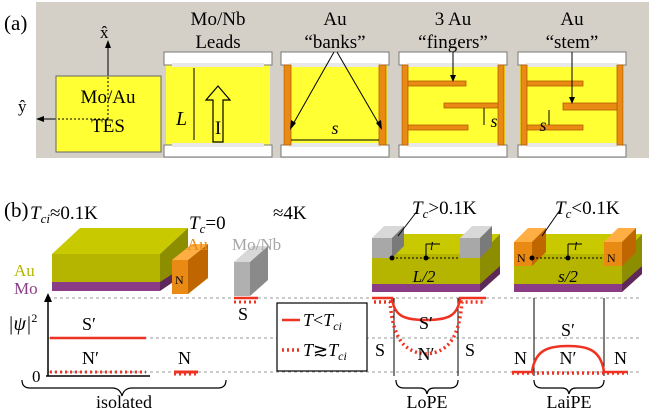 The width and height of the screenshot is (649, 411). What do you see at coordinates (218, 128) in the screenshot?
I see `current-label: I` at bounding box center [218, 128].